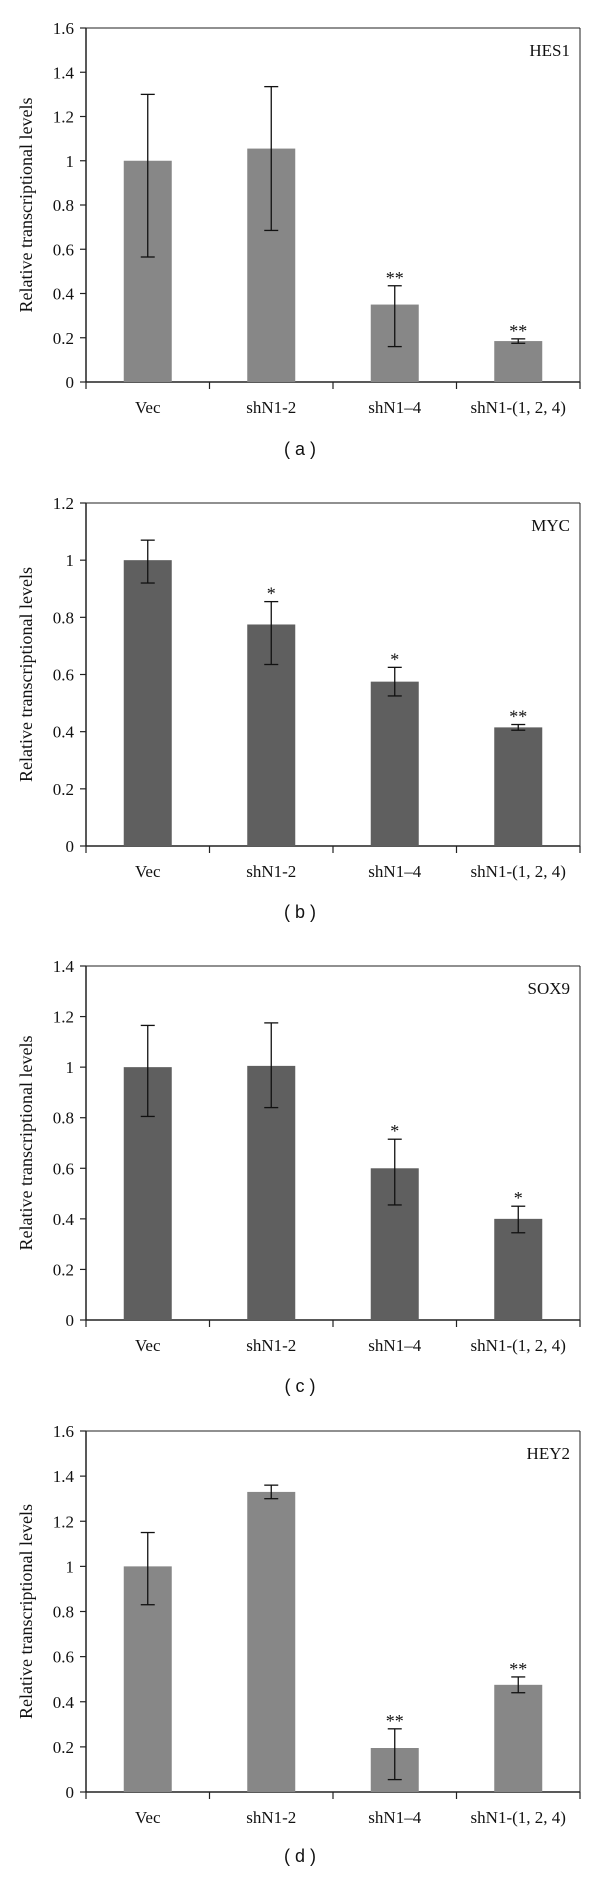 This screenshot has height=1878, width=600. Describe the element at coordinates (549, 50) in the screenshot. I see `chart-title: HES1` at that location.